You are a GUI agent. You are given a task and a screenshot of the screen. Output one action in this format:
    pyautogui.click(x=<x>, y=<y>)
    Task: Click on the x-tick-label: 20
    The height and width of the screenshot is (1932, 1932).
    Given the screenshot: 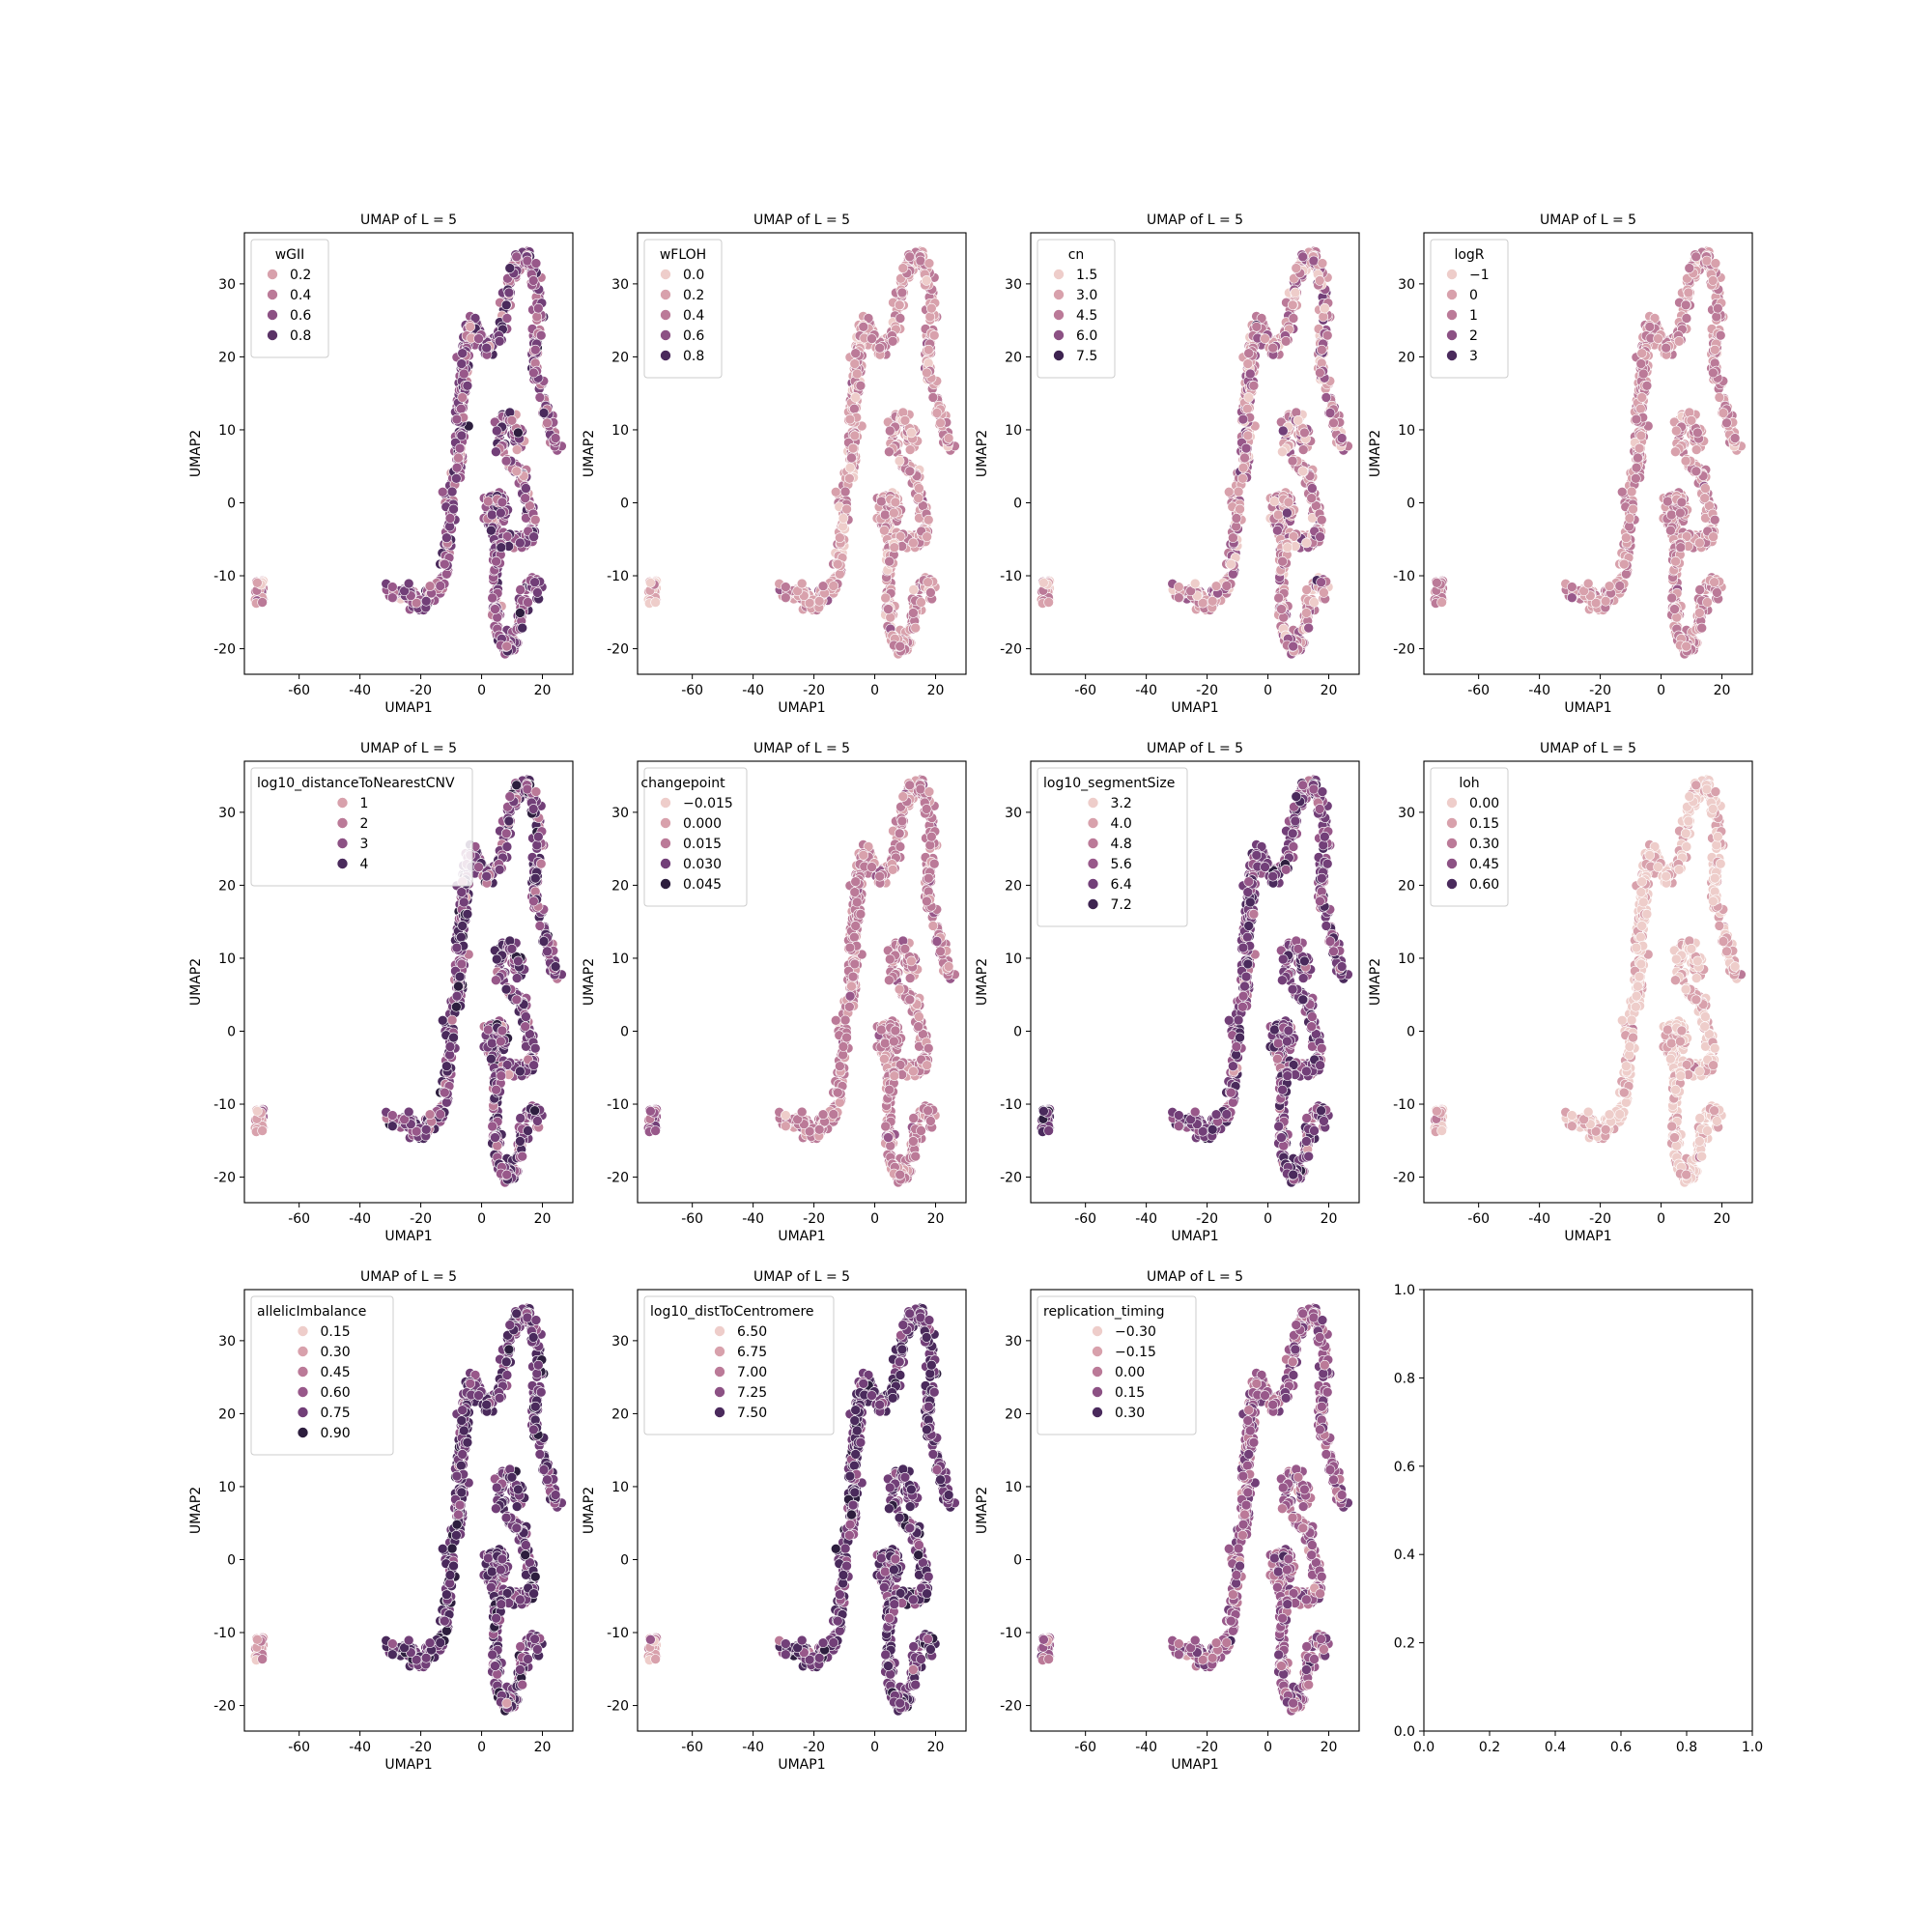 What is the action you would take?
    pyautogui.click(x=1329, y=690)
    